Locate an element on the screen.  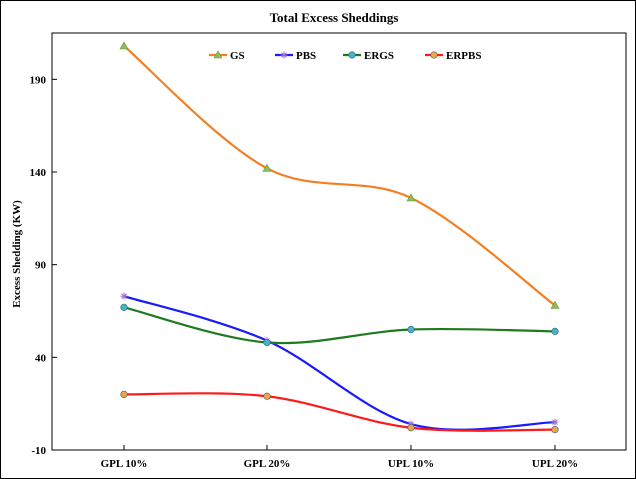
y-tick-label: 40 is located at coordinates (41, 358).